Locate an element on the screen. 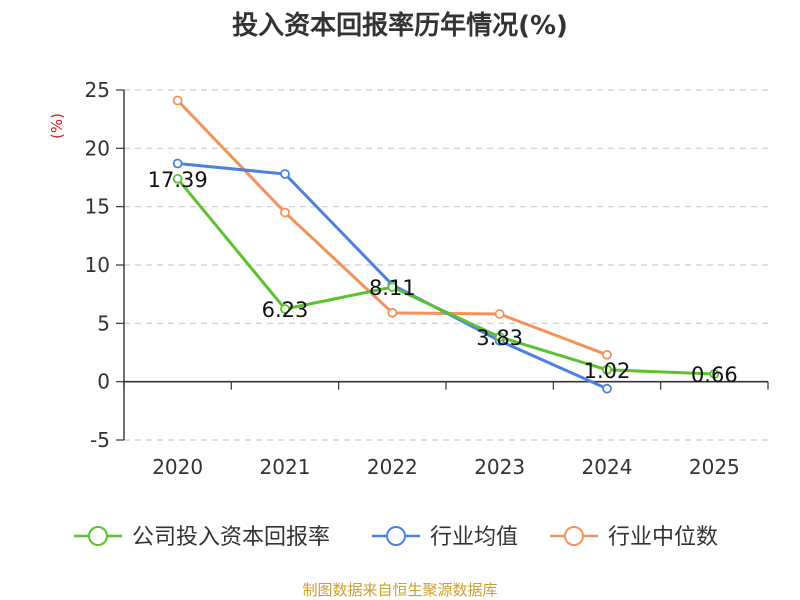  data-label: 1.02 is located at coordinates (607, 371).